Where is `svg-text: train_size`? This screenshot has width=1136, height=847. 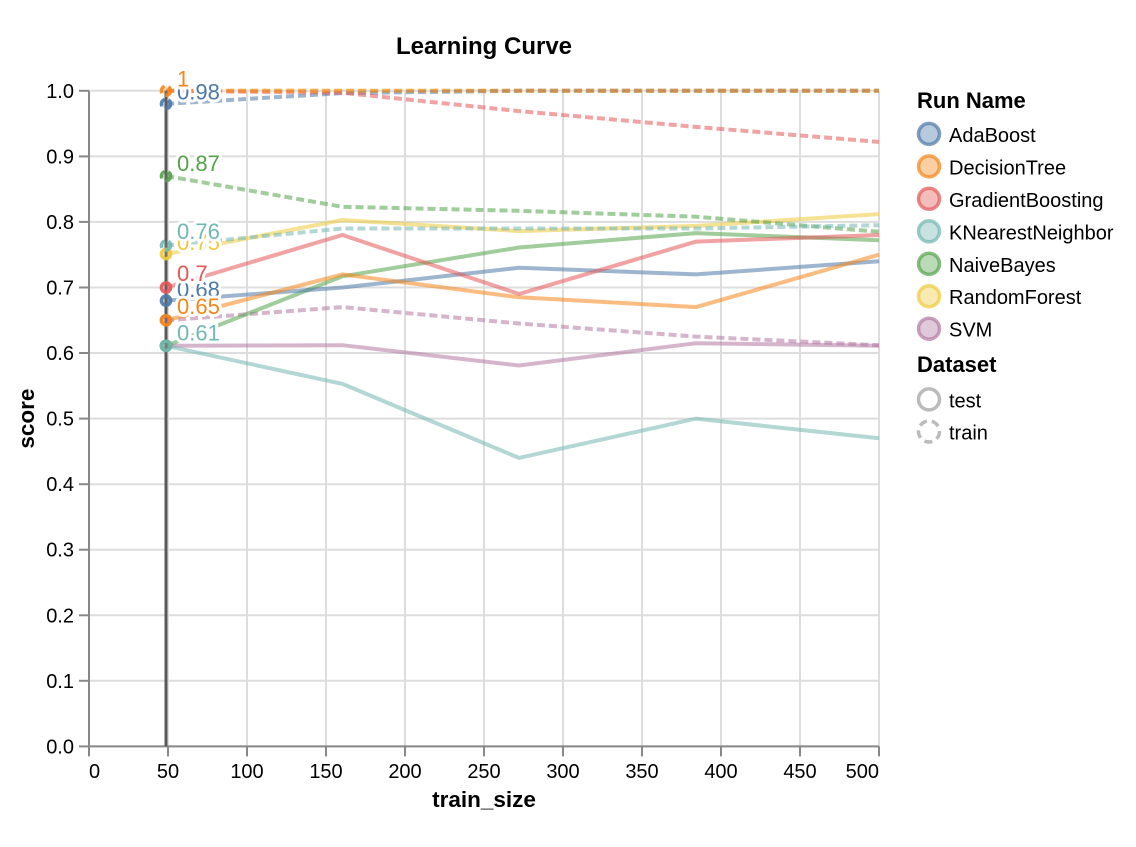
svg-text: train_size is located at coordinates (484, 799).